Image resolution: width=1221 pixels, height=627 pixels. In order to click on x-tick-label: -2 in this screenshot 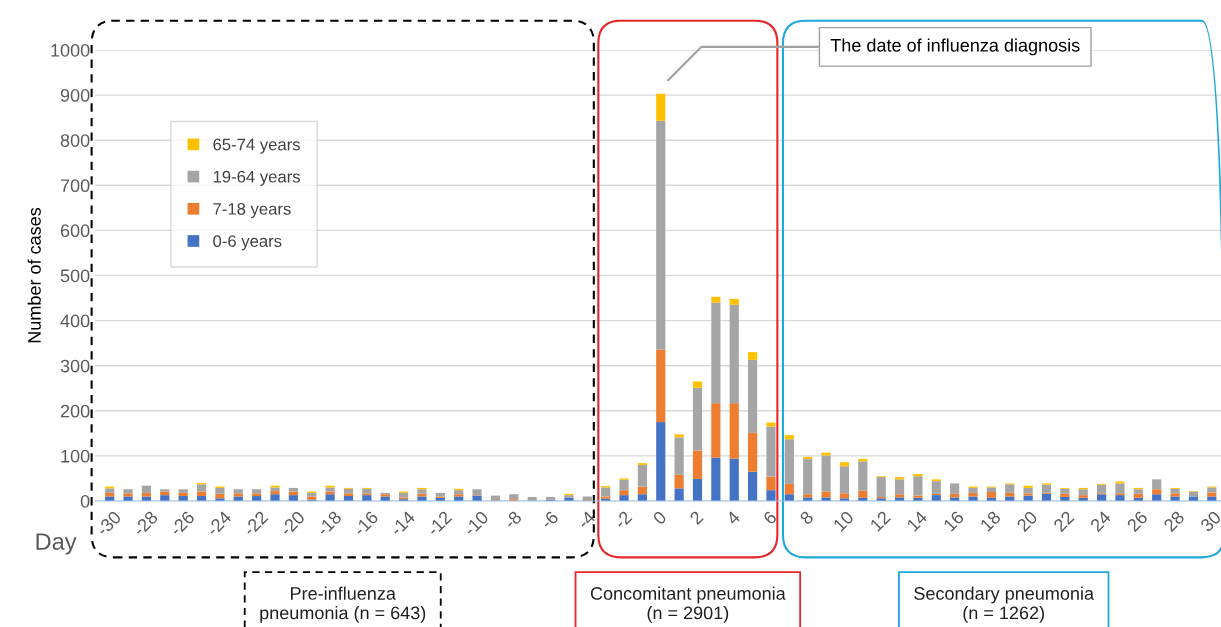, I will do `click(623, 520)`.